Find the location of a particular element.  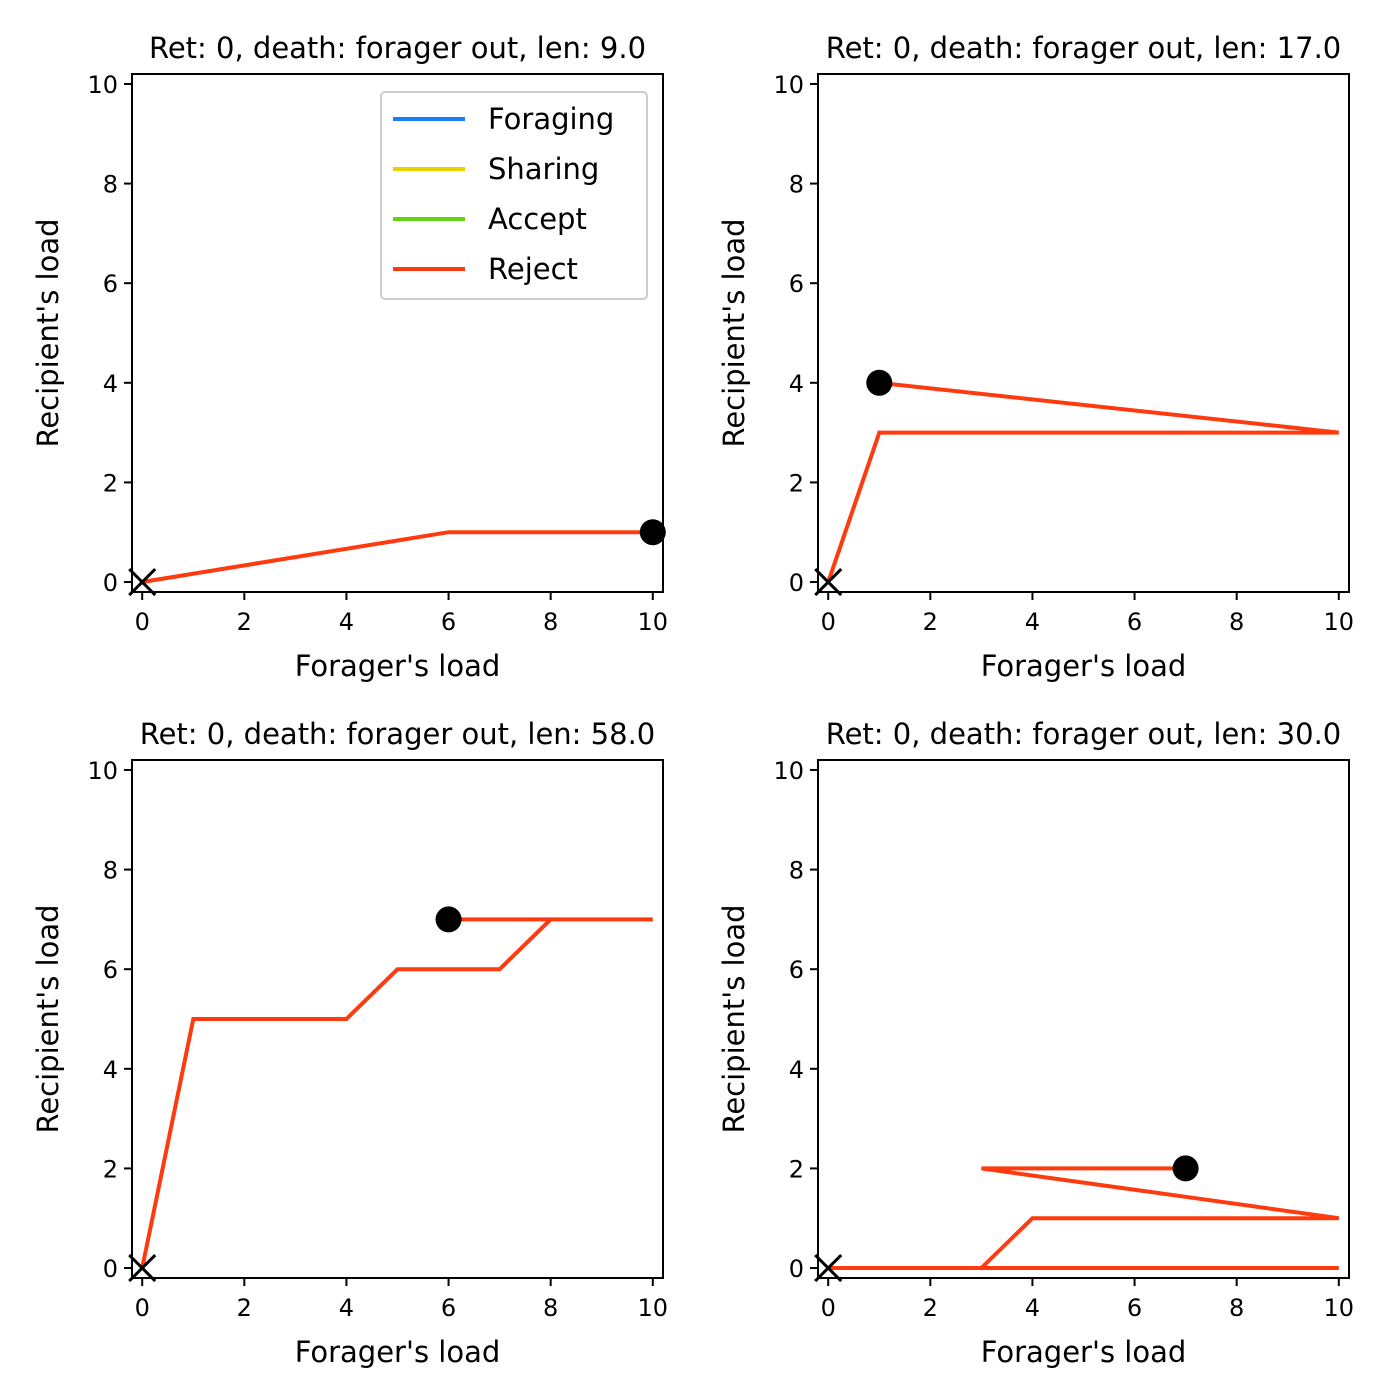

panel-title: Ret: 0, death: forager out, len: 9.0 is located at coordinates (397, 48).